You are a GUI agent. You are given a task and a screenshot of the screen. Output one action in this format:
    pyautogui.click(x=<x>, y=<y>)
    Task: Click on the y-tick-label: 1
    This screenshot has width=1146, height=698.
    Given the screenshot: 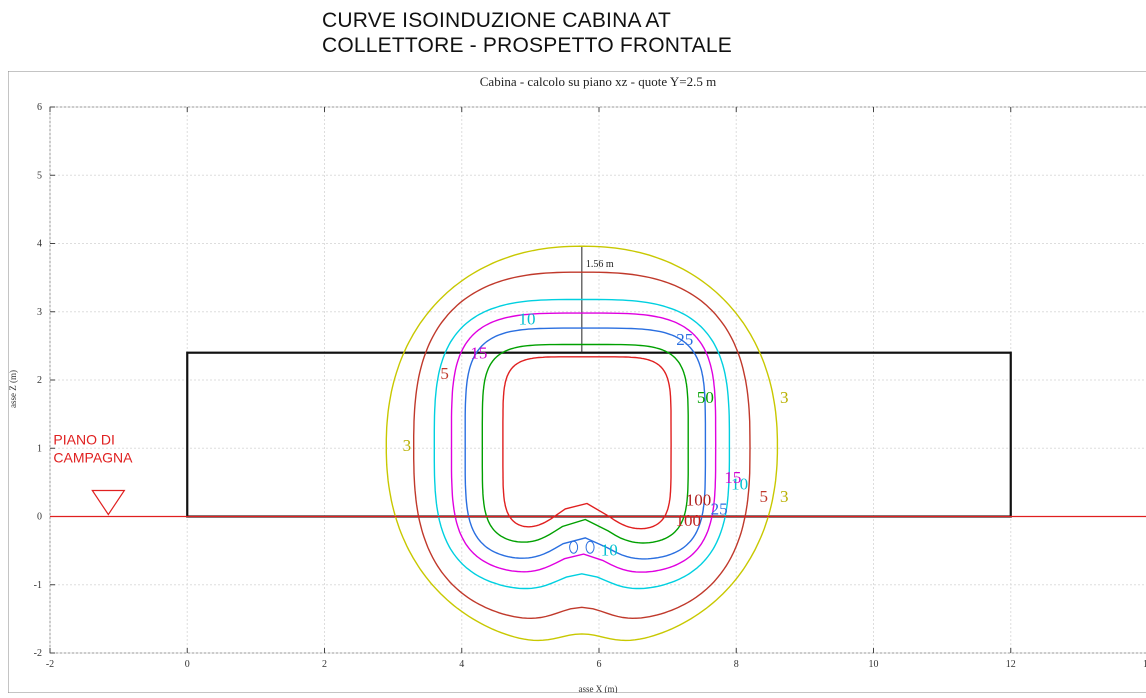 What is the action you would take?
    pyautogui.click(x=39, y=448)
    